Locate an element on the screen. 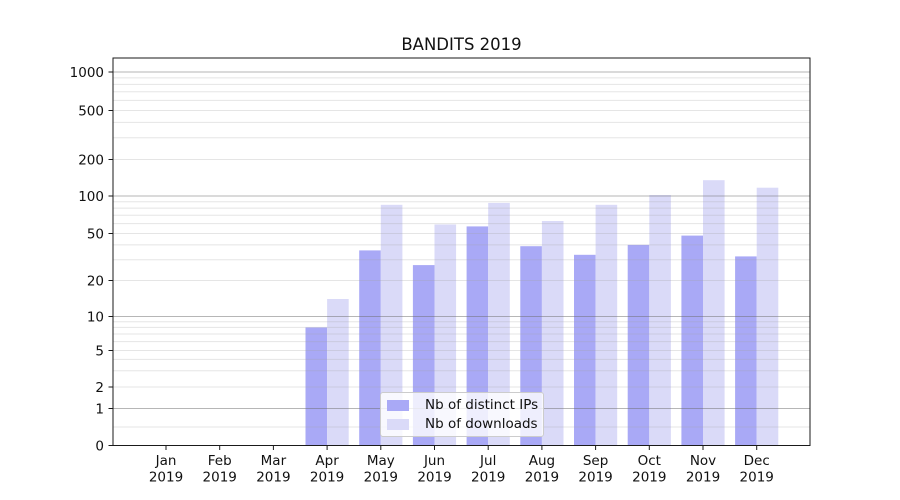 The height and width of the screenshot is (500, 900). y-tick-label: 10 is located at coordinates (95, 317).